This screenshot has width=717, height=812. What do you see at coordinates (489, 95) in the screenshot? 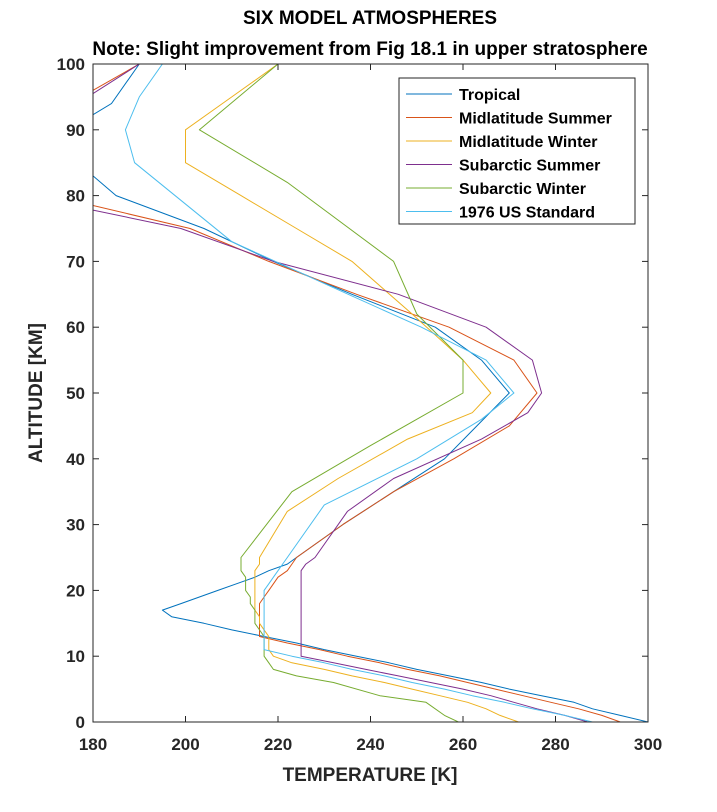
I see `legend-label-tropical: Tropical` at bounding box center [489, 95].